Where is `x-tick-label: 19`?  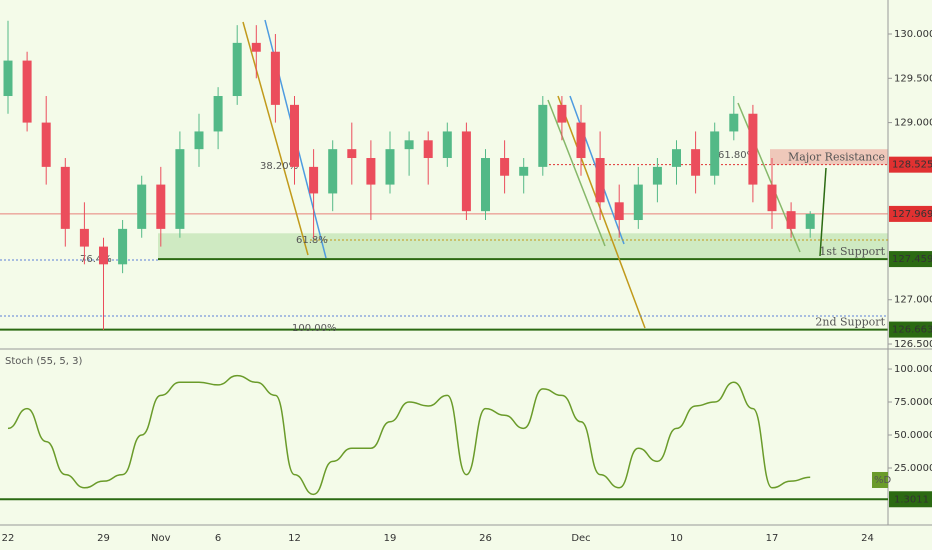
x-tick-label: 19 is located at coordinates (390, 538).